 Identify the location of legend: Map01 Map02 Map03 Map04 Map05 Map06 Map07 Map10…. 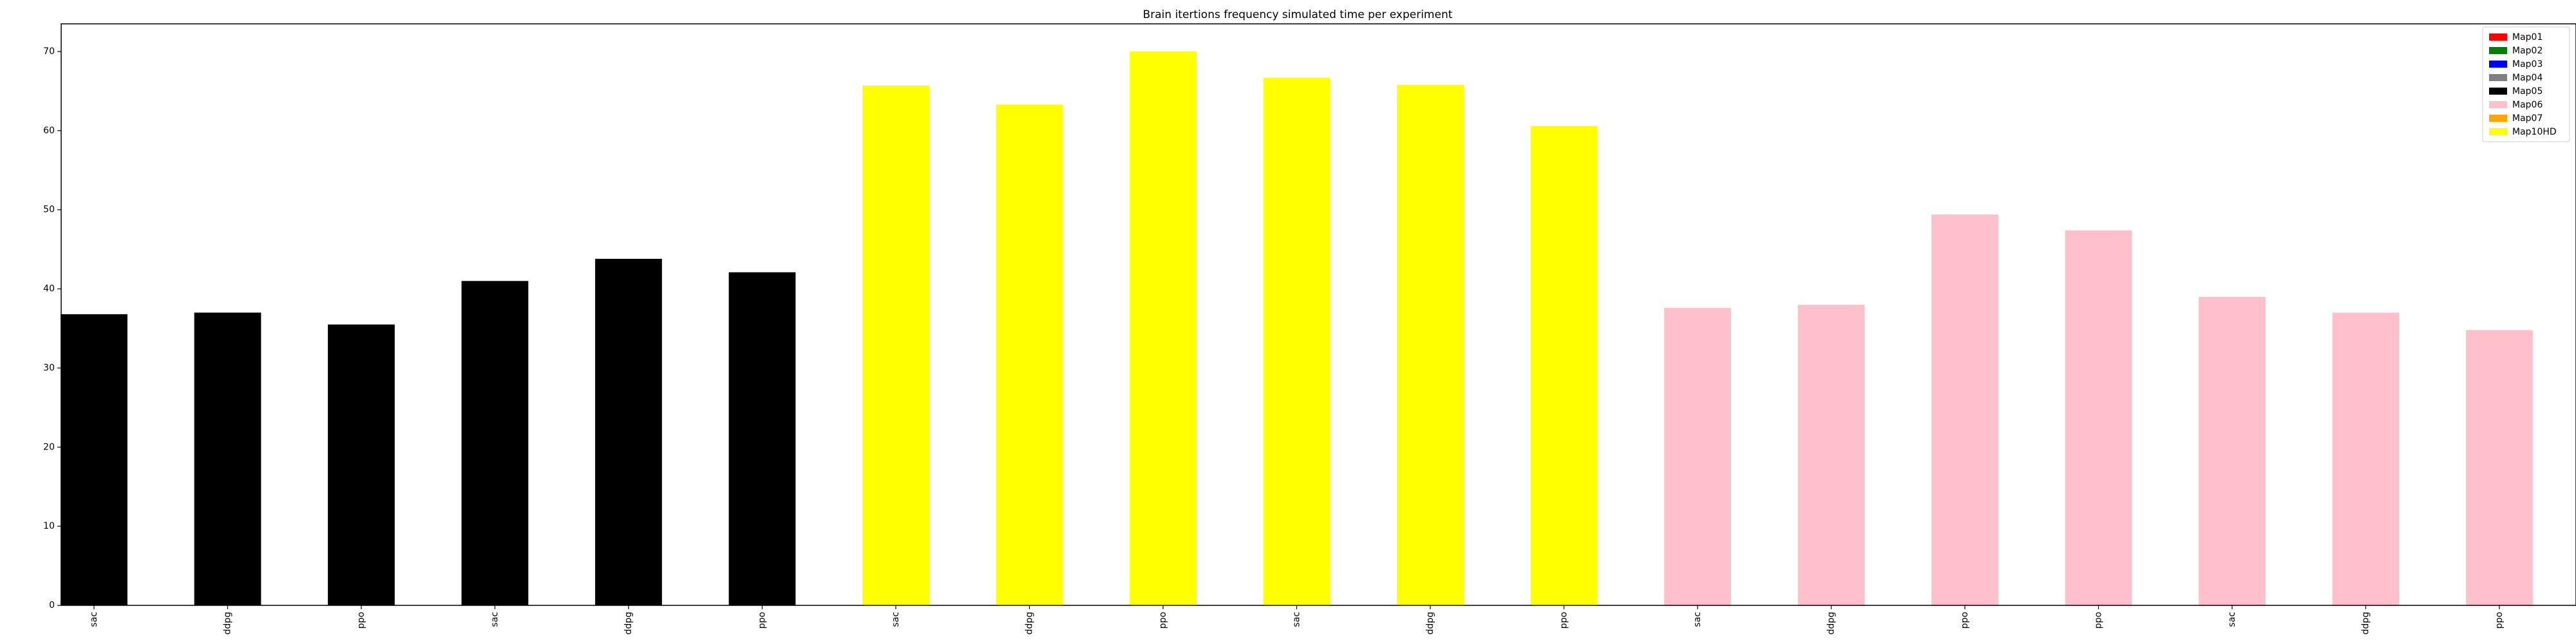
(2526, 84).